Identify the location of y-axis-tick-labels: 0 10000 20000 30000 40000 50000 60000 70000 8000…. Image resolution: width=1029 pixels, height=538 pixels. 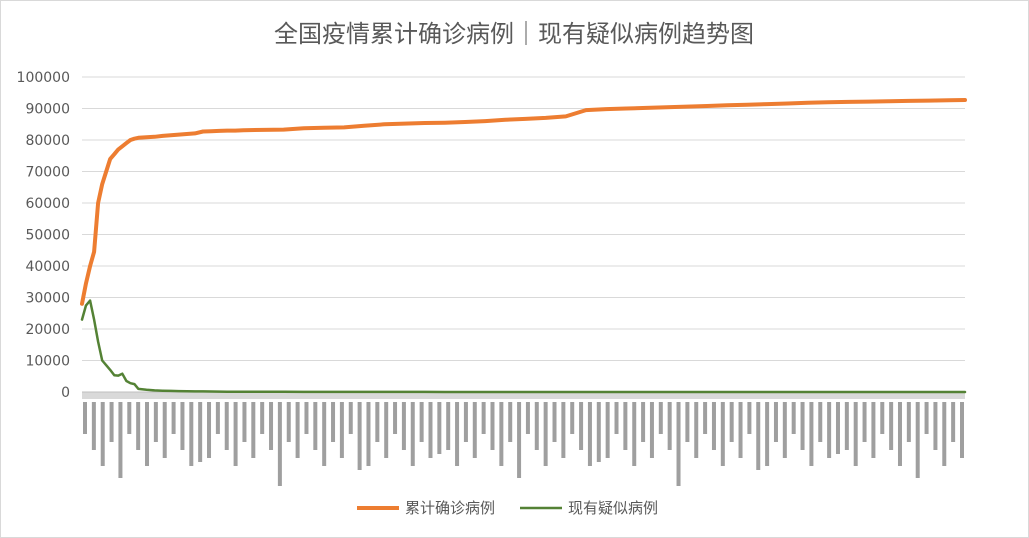
(43, 235).